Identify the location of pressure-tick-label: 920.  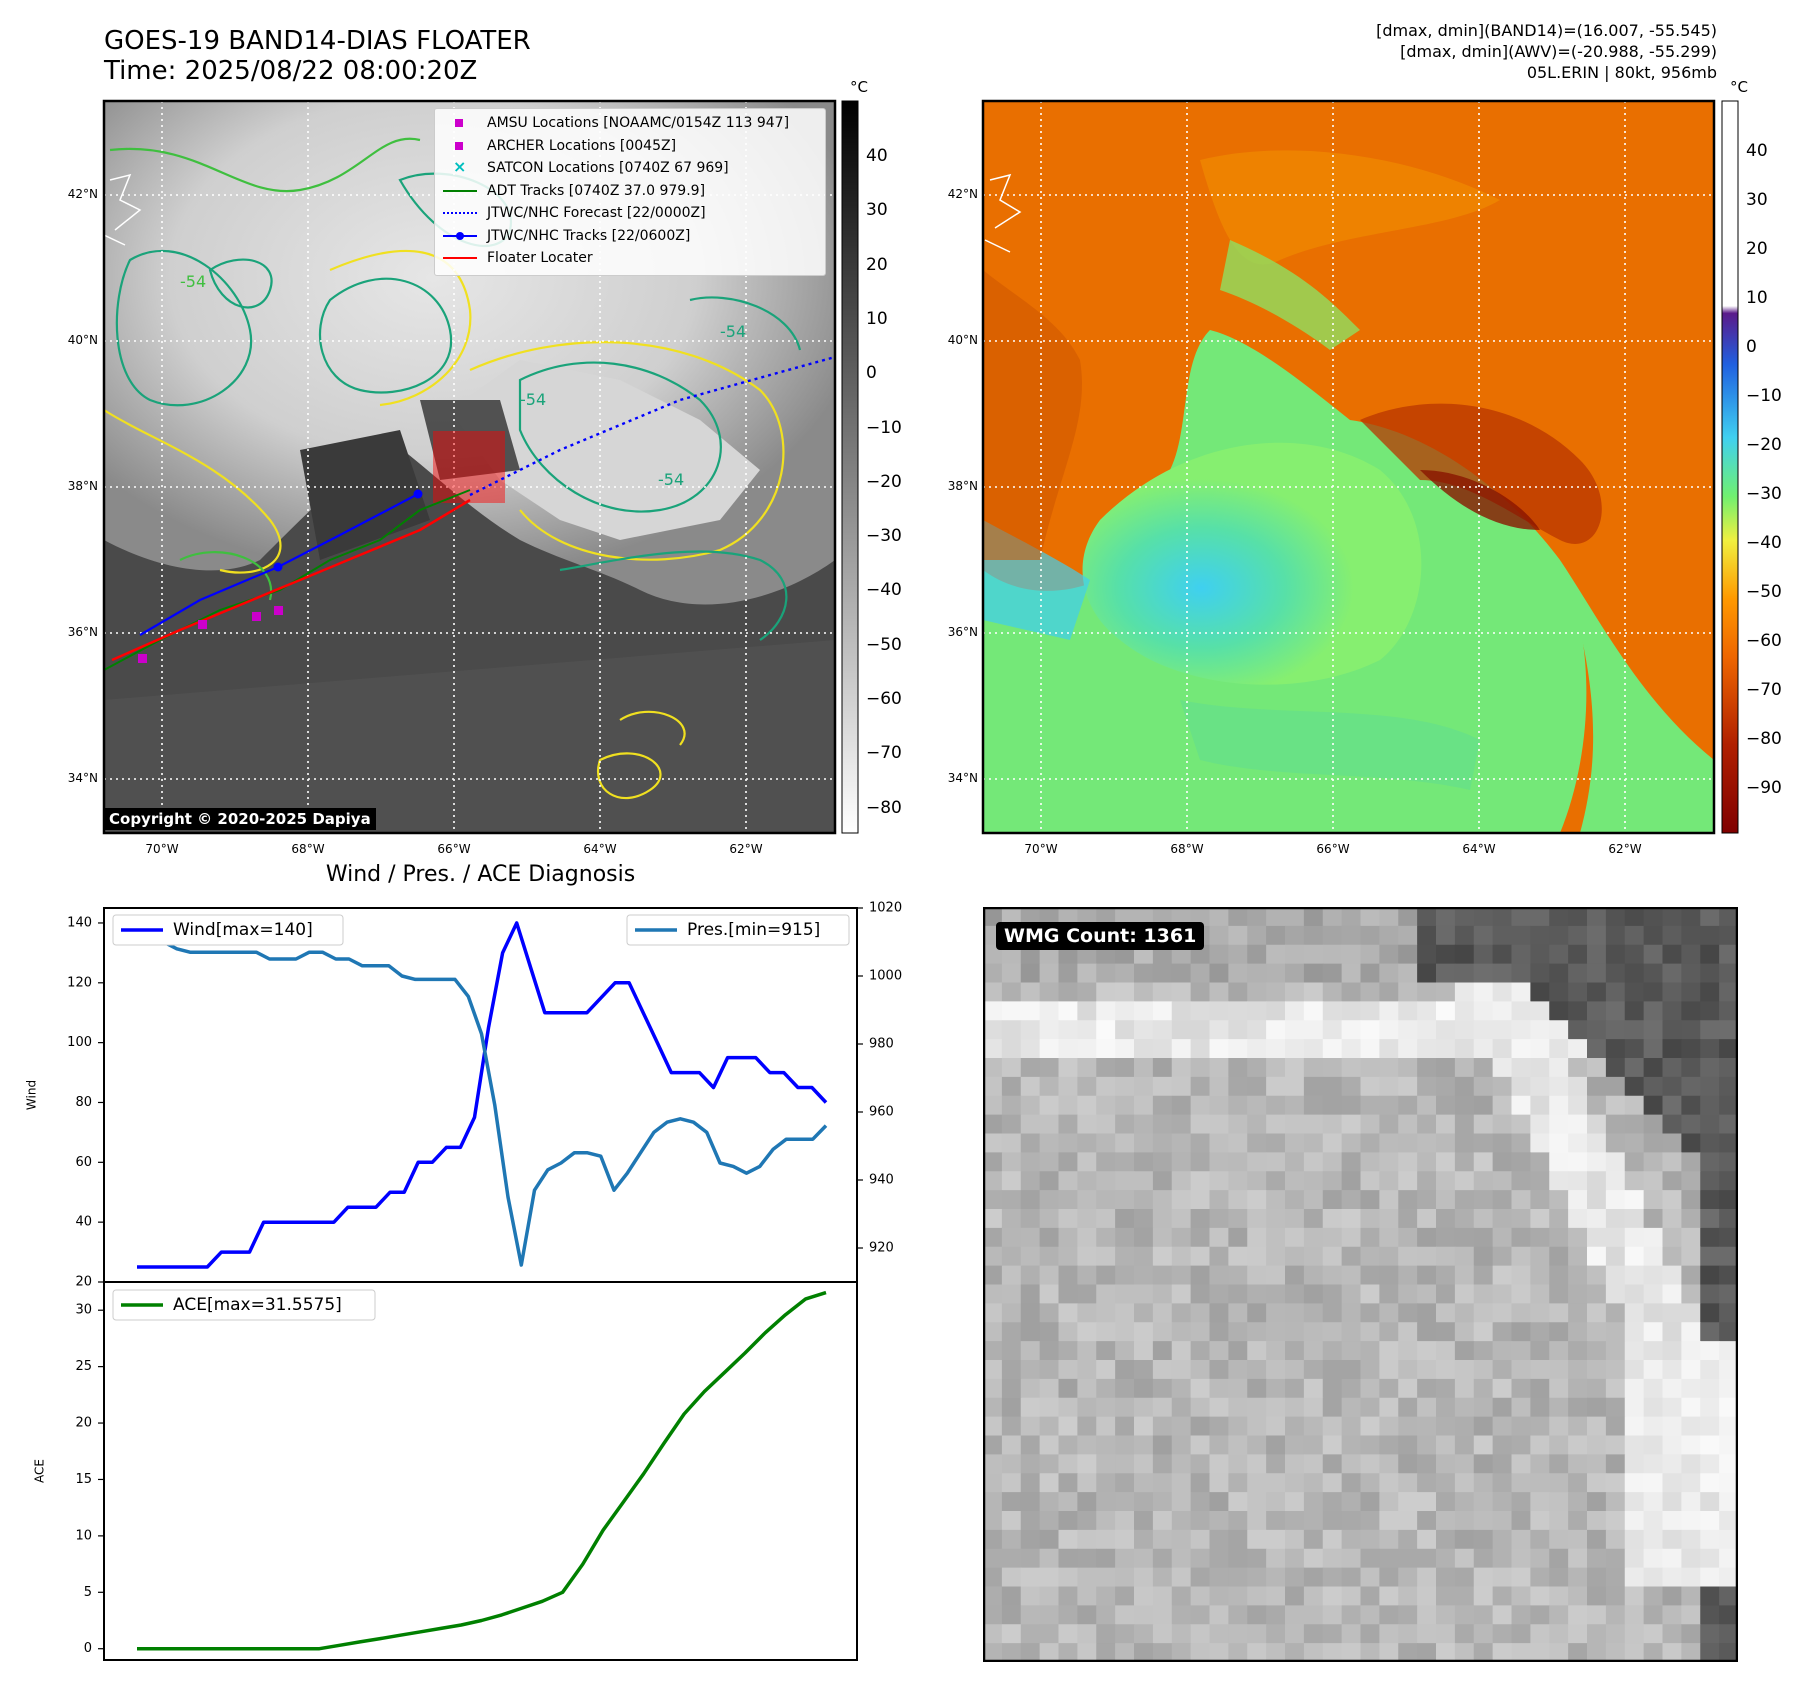
(881, 1248).